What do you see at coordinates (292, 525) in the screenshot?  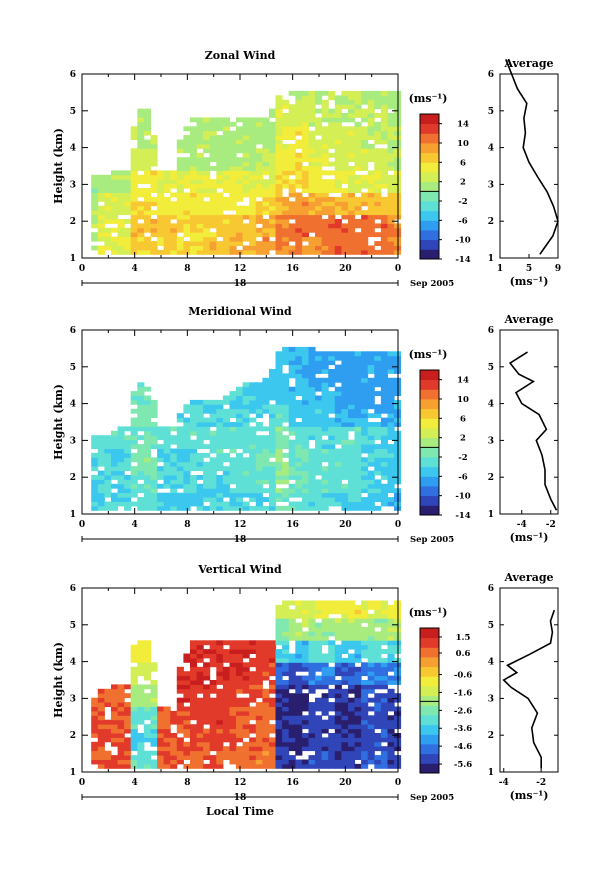 I see `x-tick-label: 16` at bounding box center [292, 525].